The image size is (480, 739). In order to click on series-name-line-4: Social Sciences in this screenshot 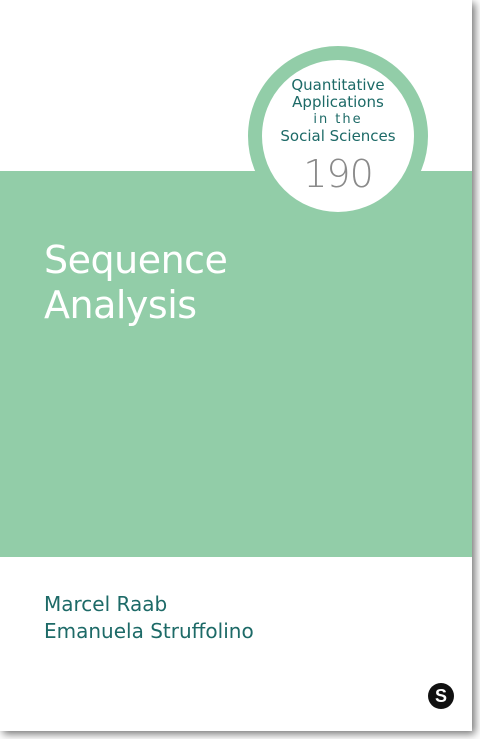, I will do `click(338, 136)`.